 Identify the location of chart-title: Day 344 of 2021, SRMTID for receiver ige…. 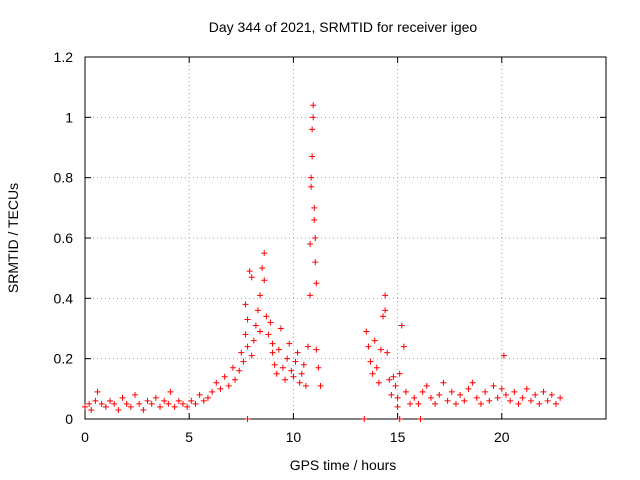
(343, 27).